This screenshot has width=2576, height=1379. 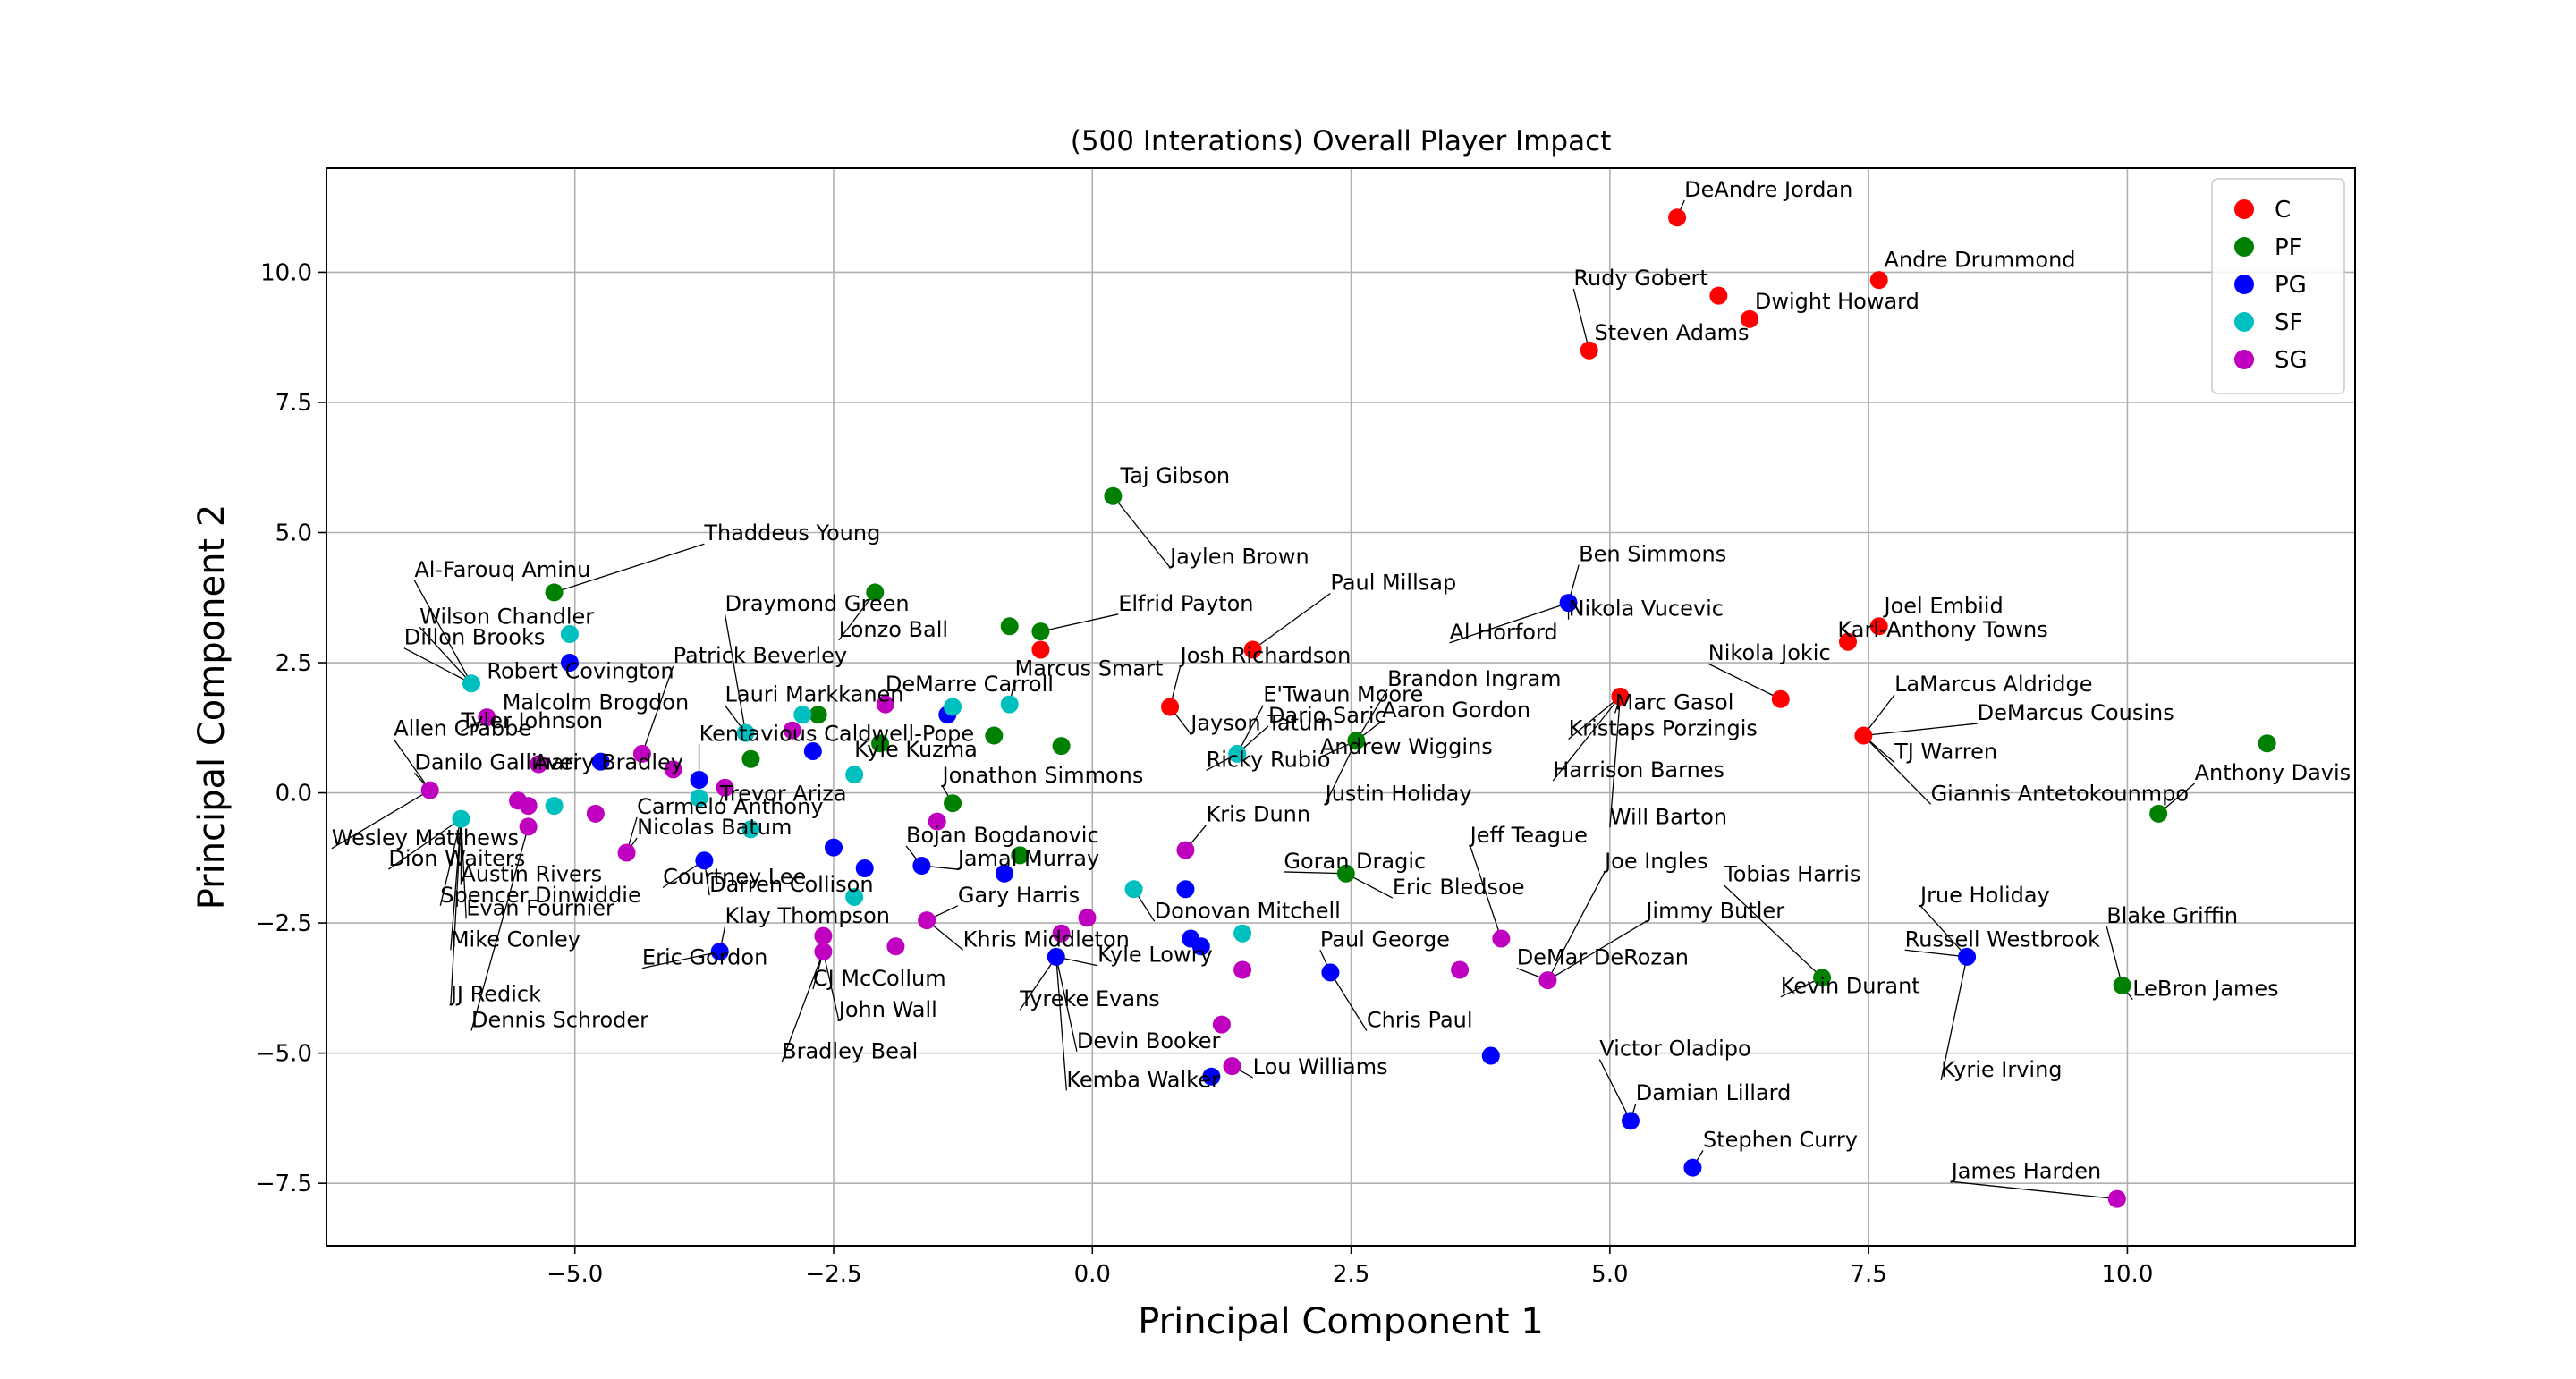 What do you see at coordinates (730, 806) in the screenshot?
I see `point-label: Carmelo Anthony` at bounding box center [730, 806].